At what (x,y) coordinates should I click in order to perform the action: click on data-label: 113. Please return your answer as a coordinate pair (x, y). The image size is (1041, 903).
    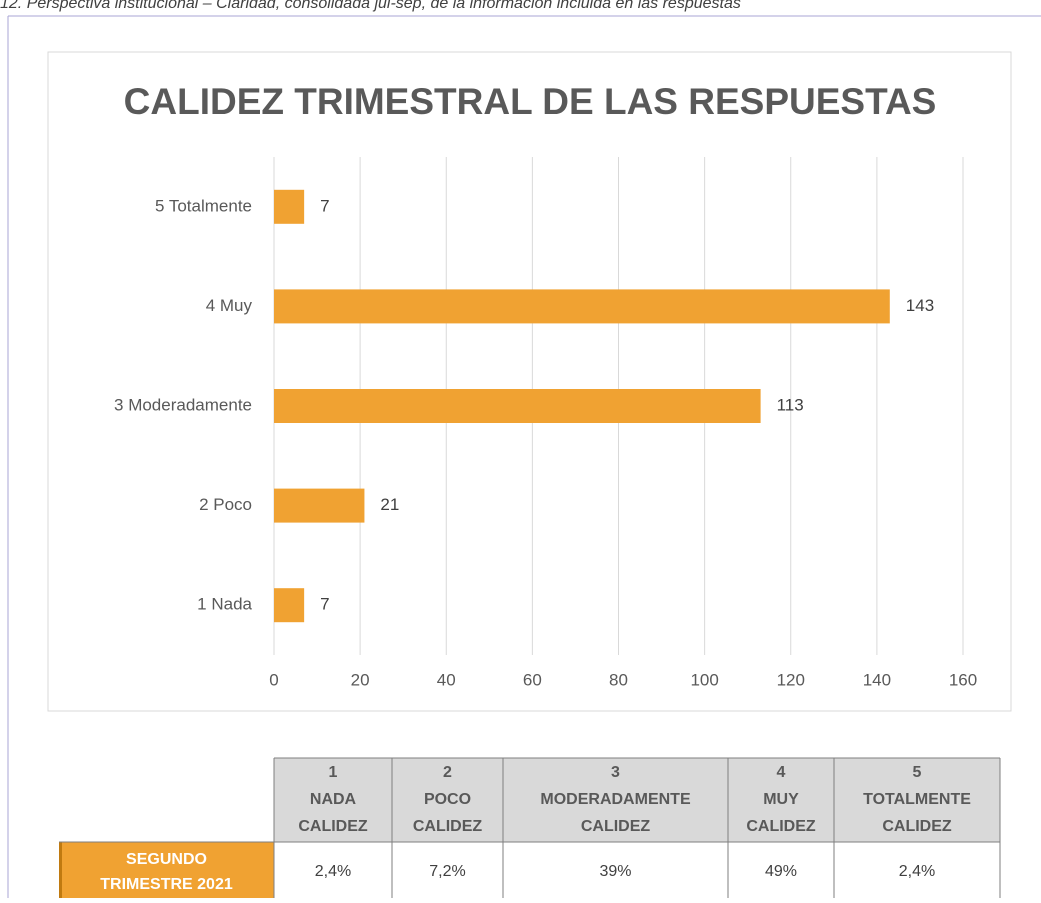
    Looking at the image, I should click on (790, 404).